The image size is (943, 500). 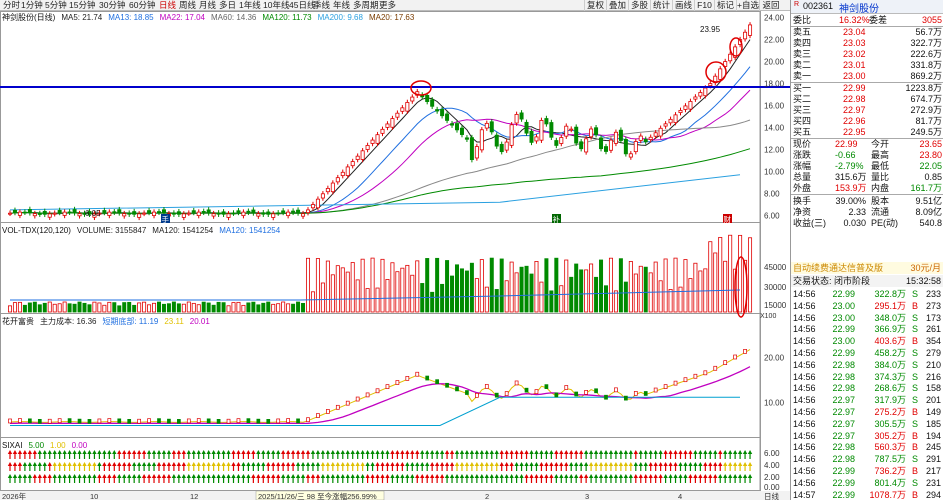 I want to click on period-tab-0: 分时, so click(x=12, y=5).